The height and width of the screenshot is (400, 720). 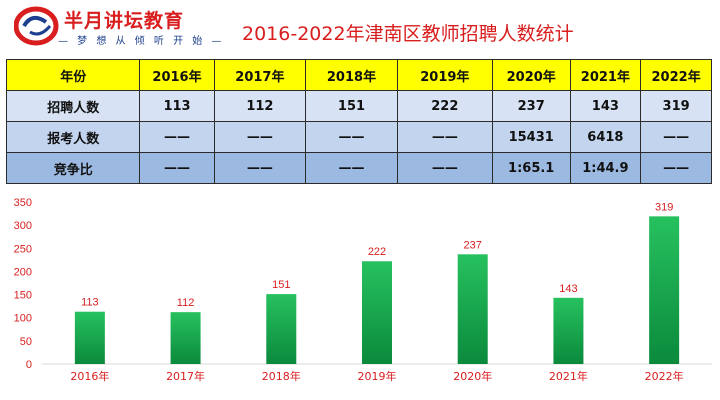 What do you see at coordinates (36, 26) in the screenshot?
I see `logo-mark-icon` at bounding box center [36, 26].